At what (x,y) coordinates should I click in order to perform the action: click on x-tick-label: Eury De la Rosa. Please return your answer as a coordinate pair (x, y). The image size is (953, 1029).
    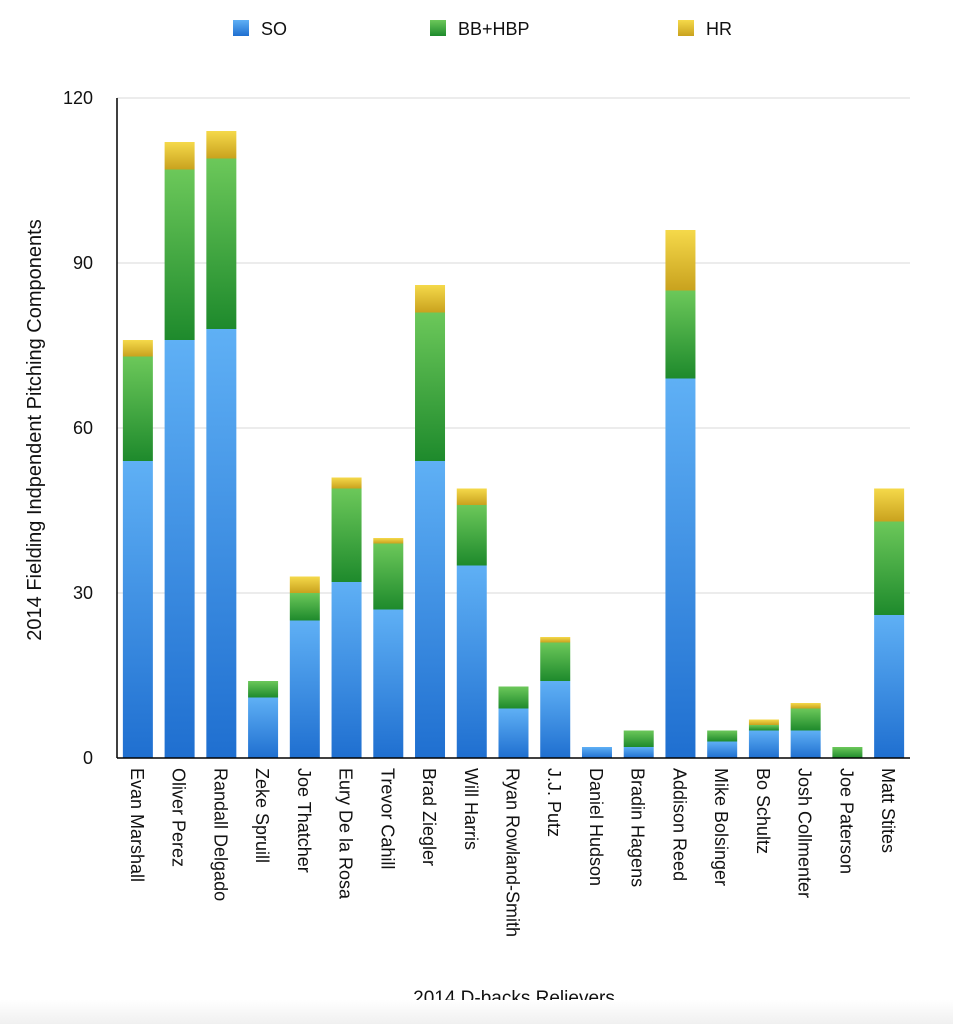
    Looking at the image, I should click on (346, 834).